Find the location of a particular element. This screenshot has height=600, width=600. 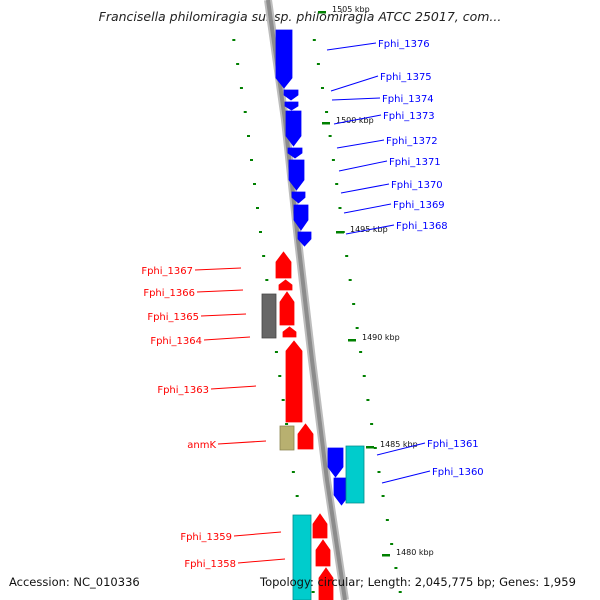

scale-label: 1490 kbp is located at coordinates (381, 337).